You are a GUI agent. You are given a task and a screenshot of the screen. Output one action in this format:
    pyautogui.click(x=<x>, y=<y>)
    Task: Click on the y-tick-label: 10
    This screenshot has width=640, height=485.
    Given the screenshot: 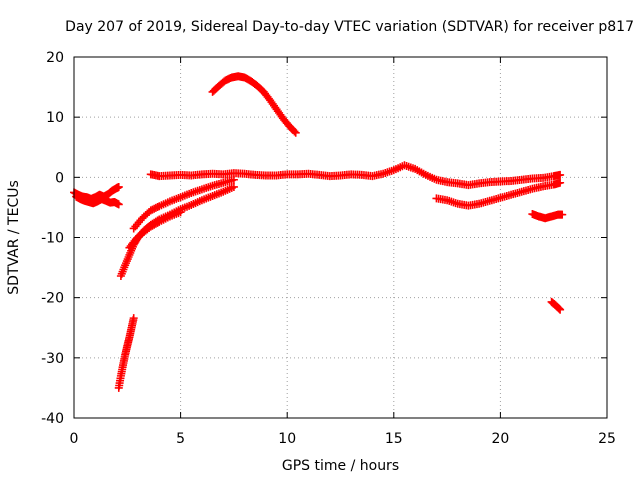 What is the action you would take?
    pyautogui.click(x=55, y=118)
    